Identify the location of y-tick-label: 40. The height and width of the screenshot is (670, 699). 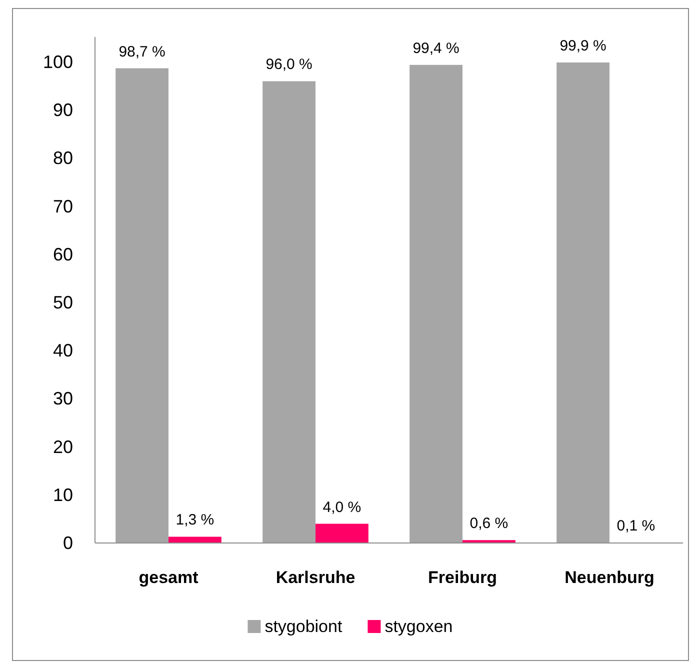
(62, 350).